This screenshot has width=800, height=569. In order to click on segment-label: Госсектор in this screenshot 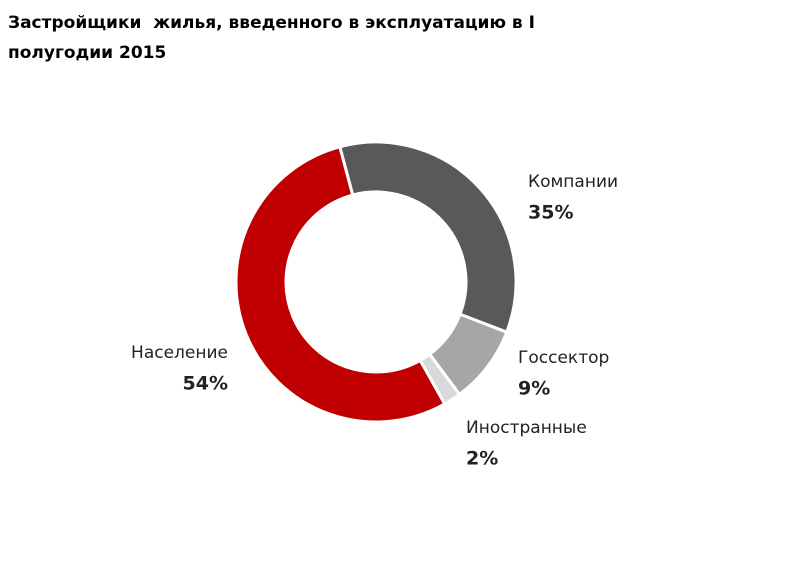, I will do `click(563, 358)`.